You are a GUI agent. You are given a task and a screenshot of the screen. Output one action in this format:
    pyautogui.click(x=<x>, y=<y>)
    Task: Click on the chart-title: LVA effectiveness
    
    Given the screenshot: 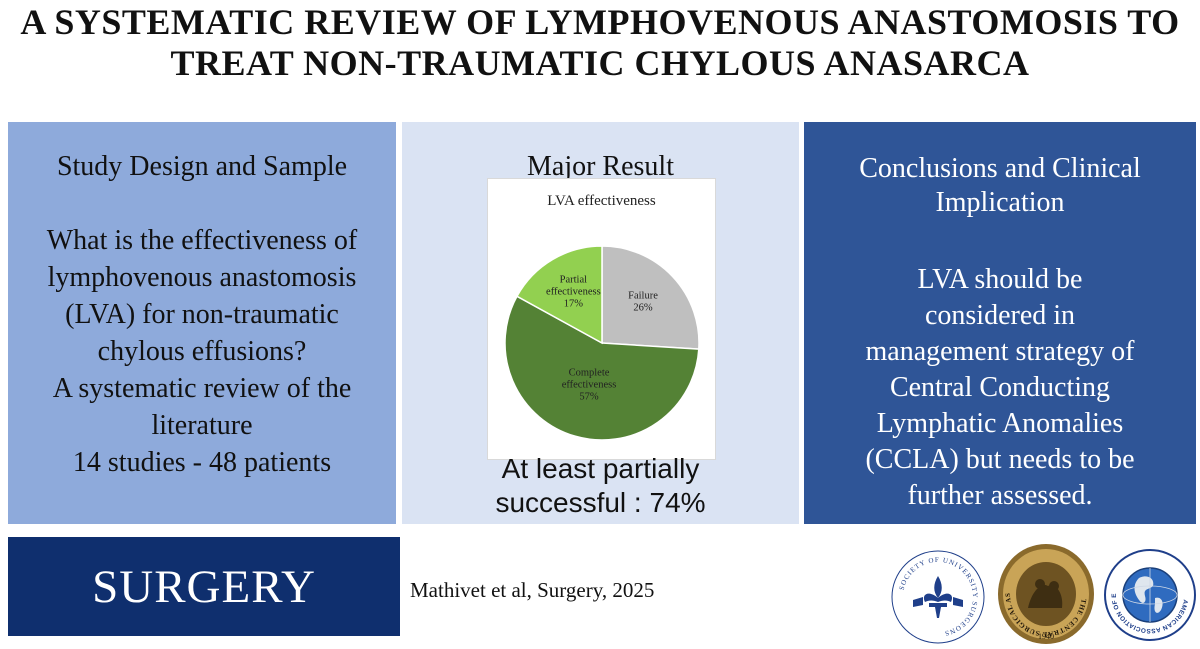 What is the action you would take?
    pyautogui.click(x=601, y=201)
    